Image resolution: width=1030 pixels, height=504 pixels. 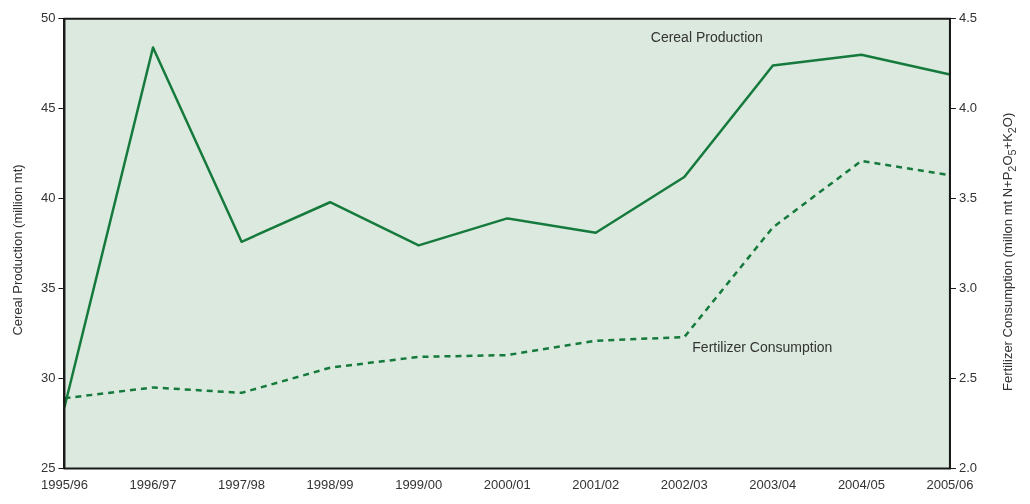 What do you see at coordinates (507, 484) in the screenshot?
I see `x-tick-label: 2000/01` at bounding box center [507, 484].